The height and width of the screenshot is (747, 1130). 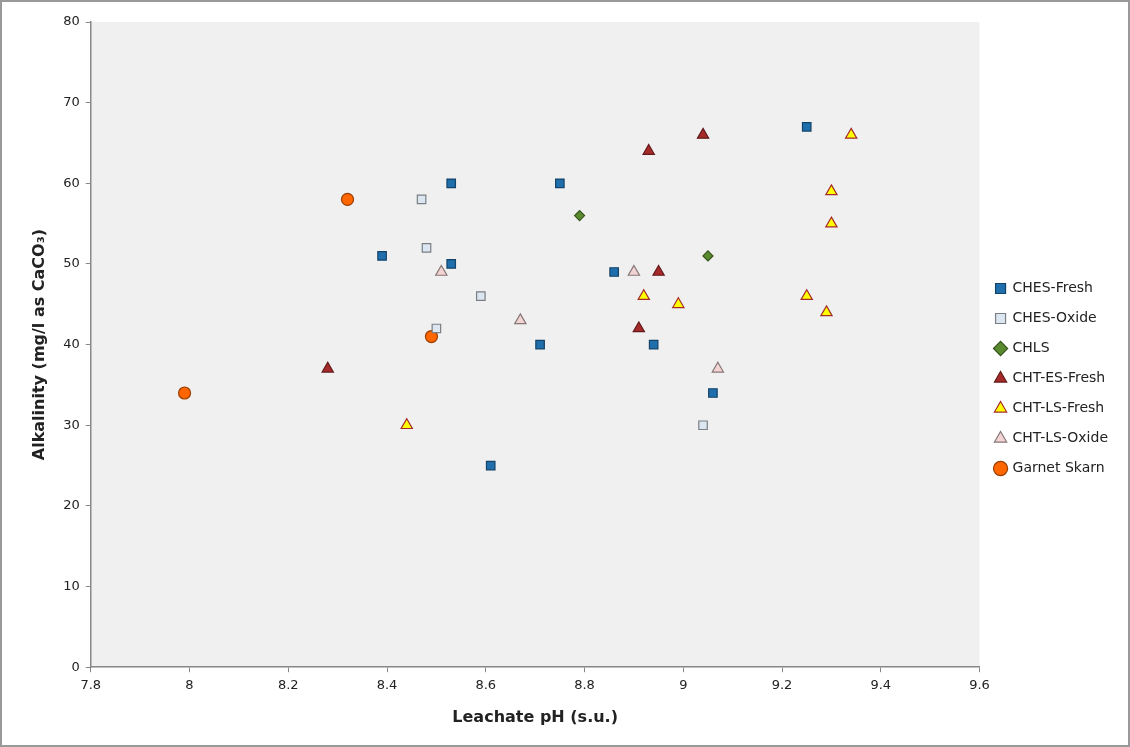 I want to click on y-tick-label: 50, so click(x=71, y=263).